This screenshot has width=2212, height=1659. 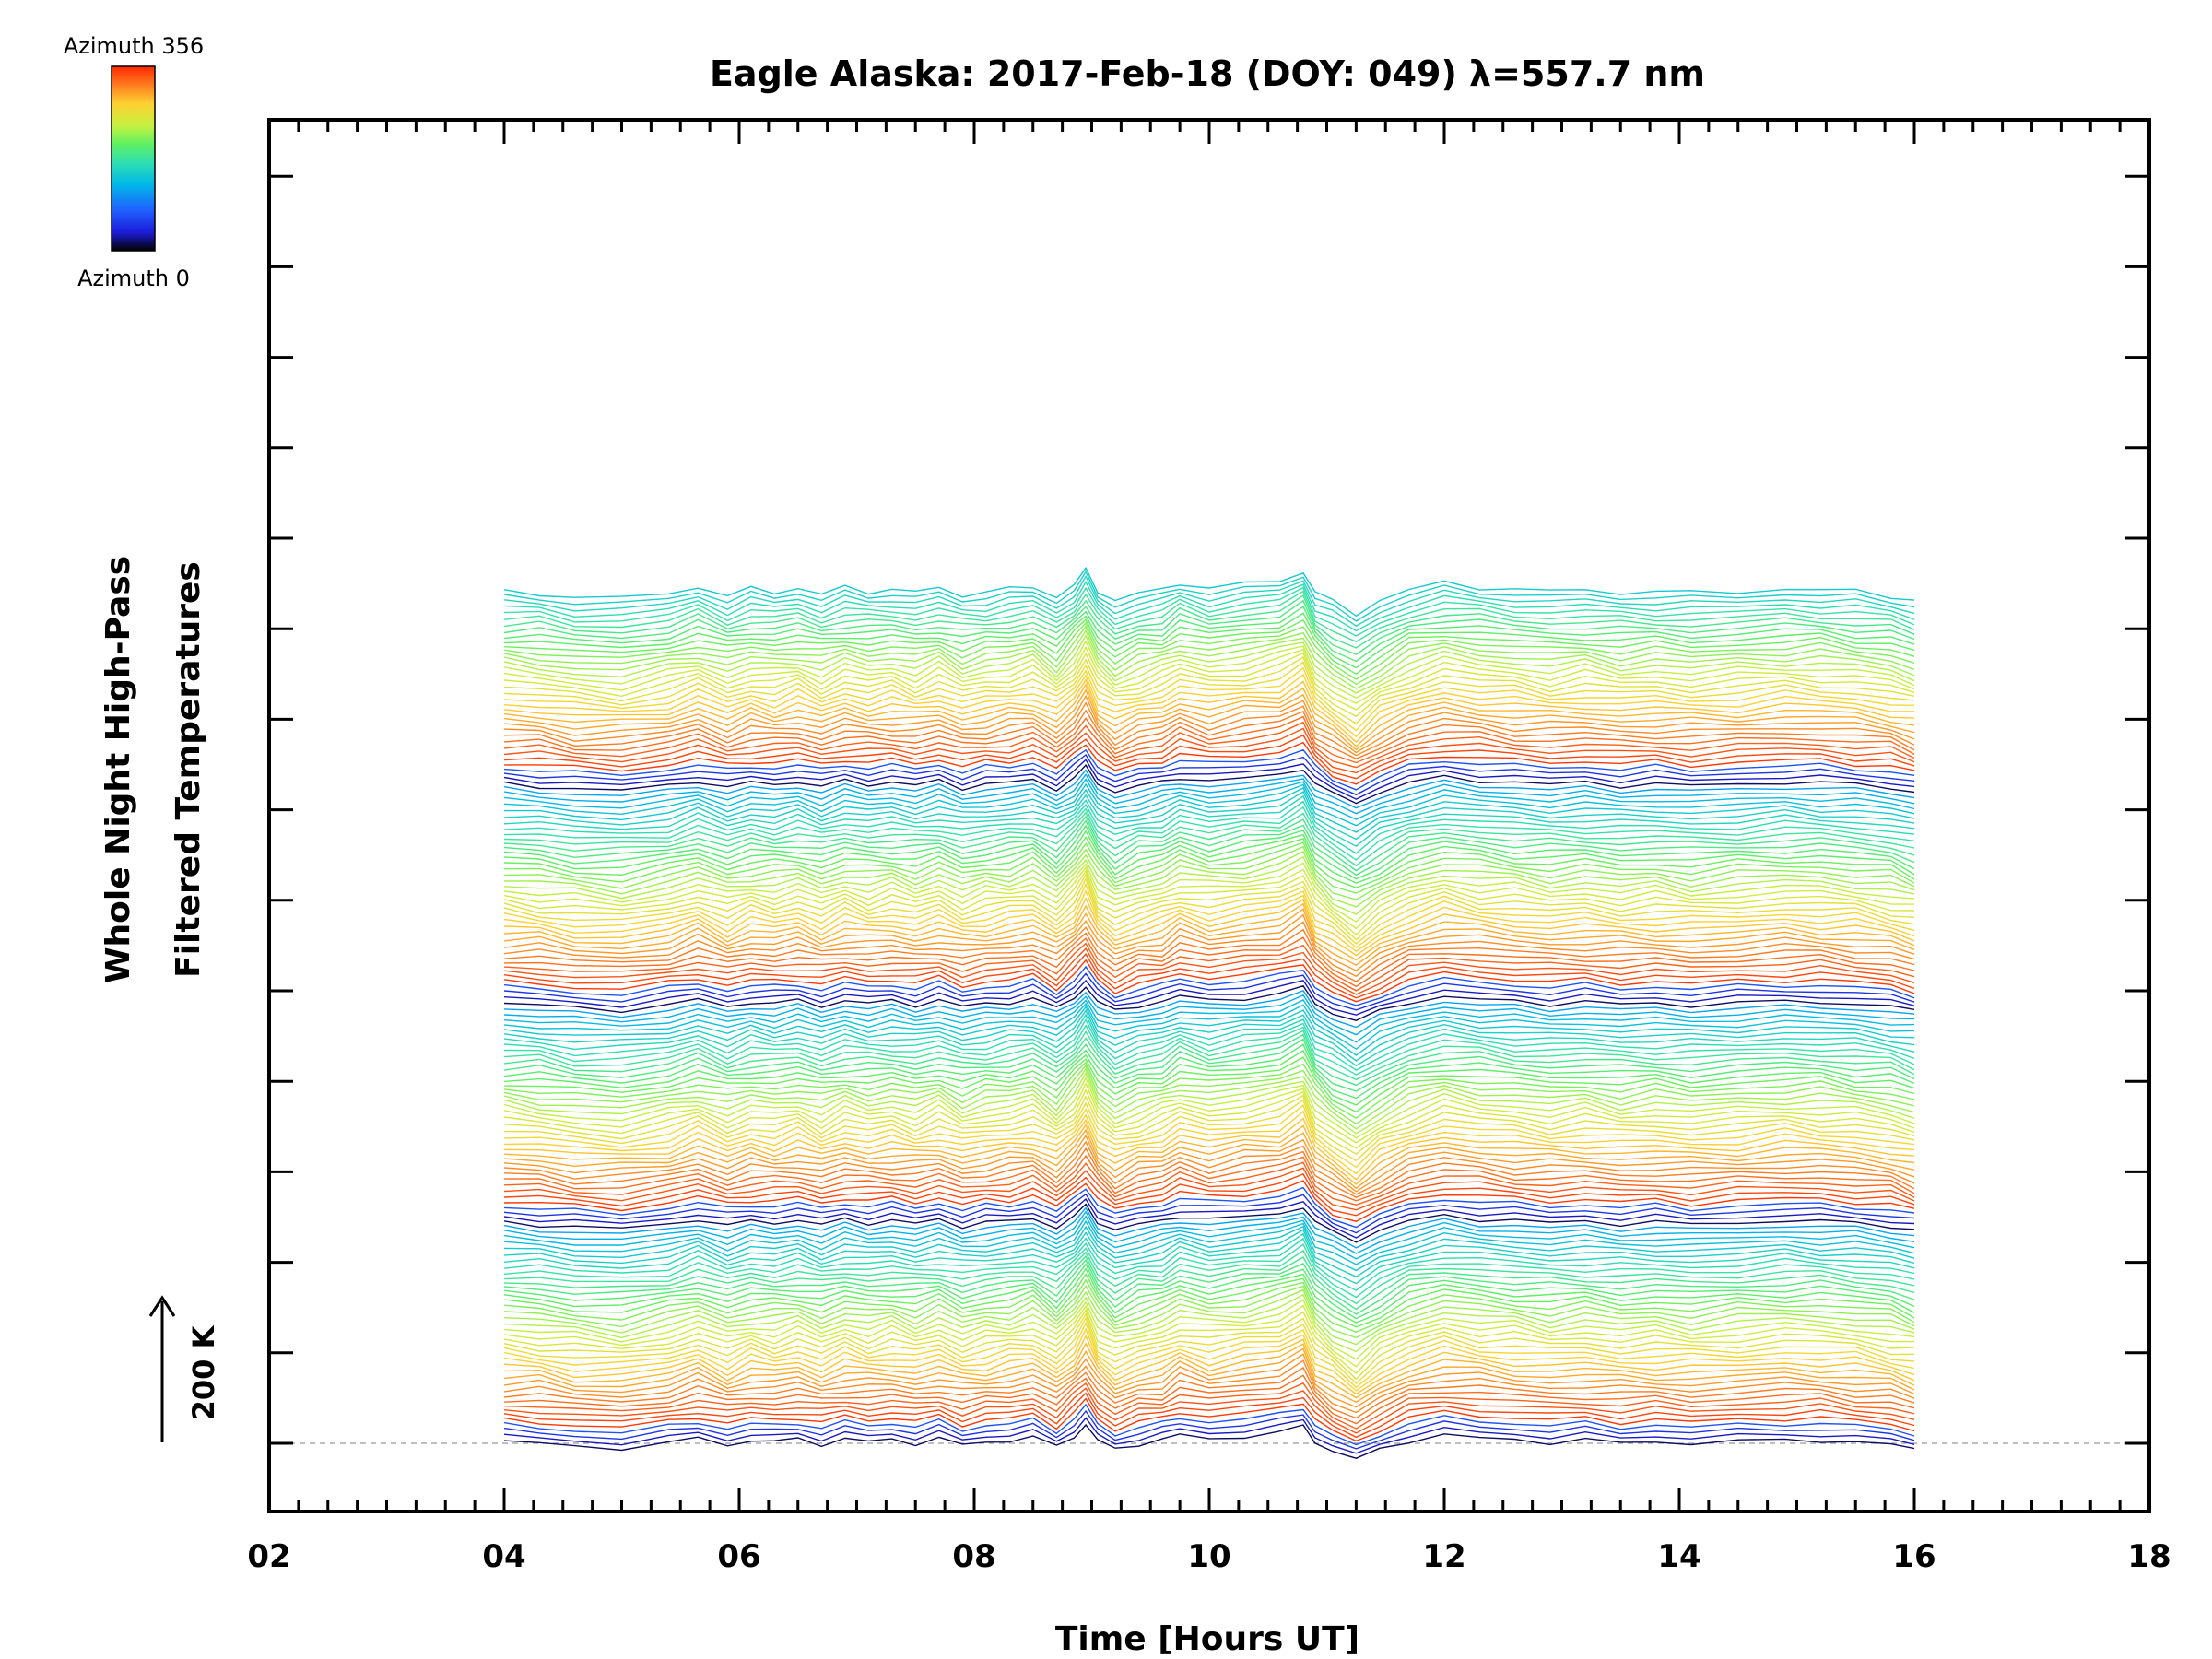 What do you see at coordinates (1207, 1639) in the screenshot?
I see `x-axis-label: Time [Hours UT]` at bounding box center [1207, 1639].